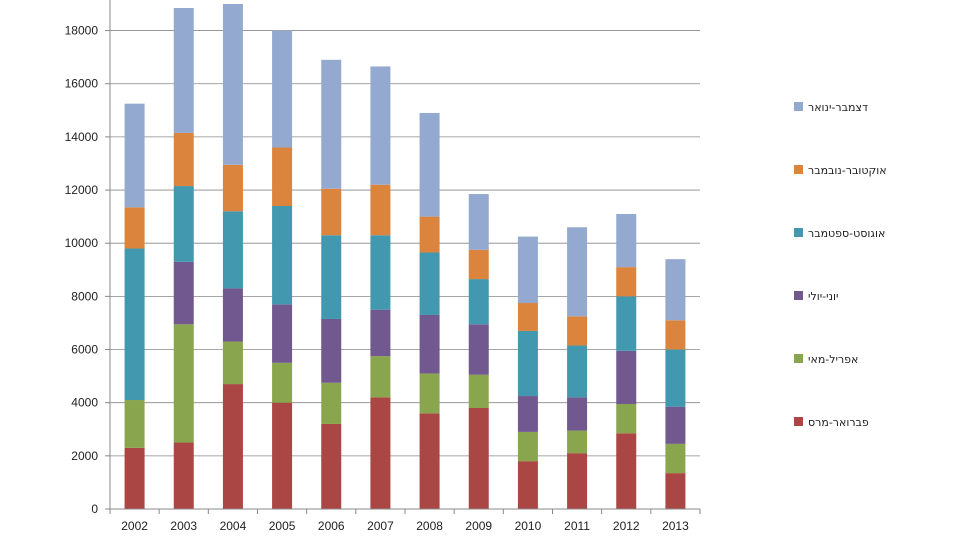 The image size is (960, 540). Describe the element at coordinates (380, 526) in the screenshot. I see `x-tick-label: 2007` at that location.